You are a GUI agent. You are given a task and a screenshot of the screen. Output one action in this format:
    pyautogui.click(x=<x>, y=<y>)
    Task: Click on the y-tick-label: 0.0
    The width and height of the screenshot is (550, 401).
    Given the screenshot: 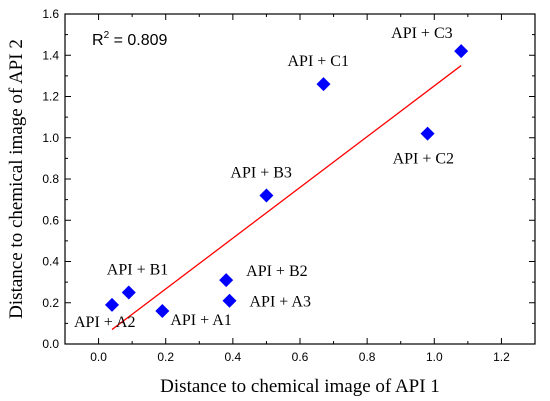 What is the action you would take?
    pyautogui.click(x=50, y=344)
    